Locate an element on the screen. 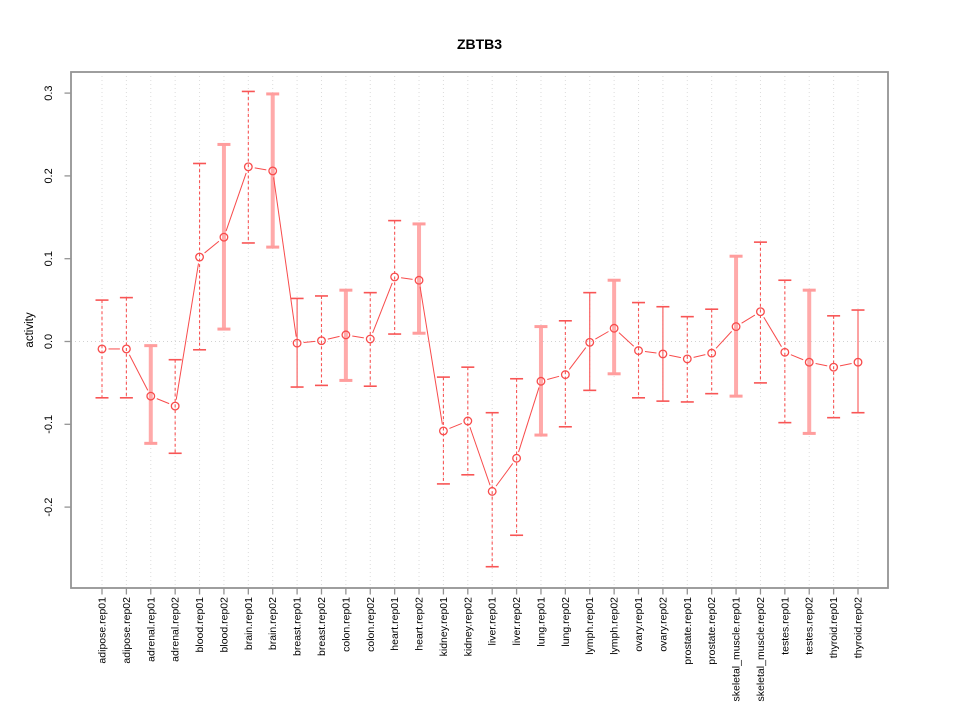  y-tick-label: 0.2 is located at coordinates (49, 175).